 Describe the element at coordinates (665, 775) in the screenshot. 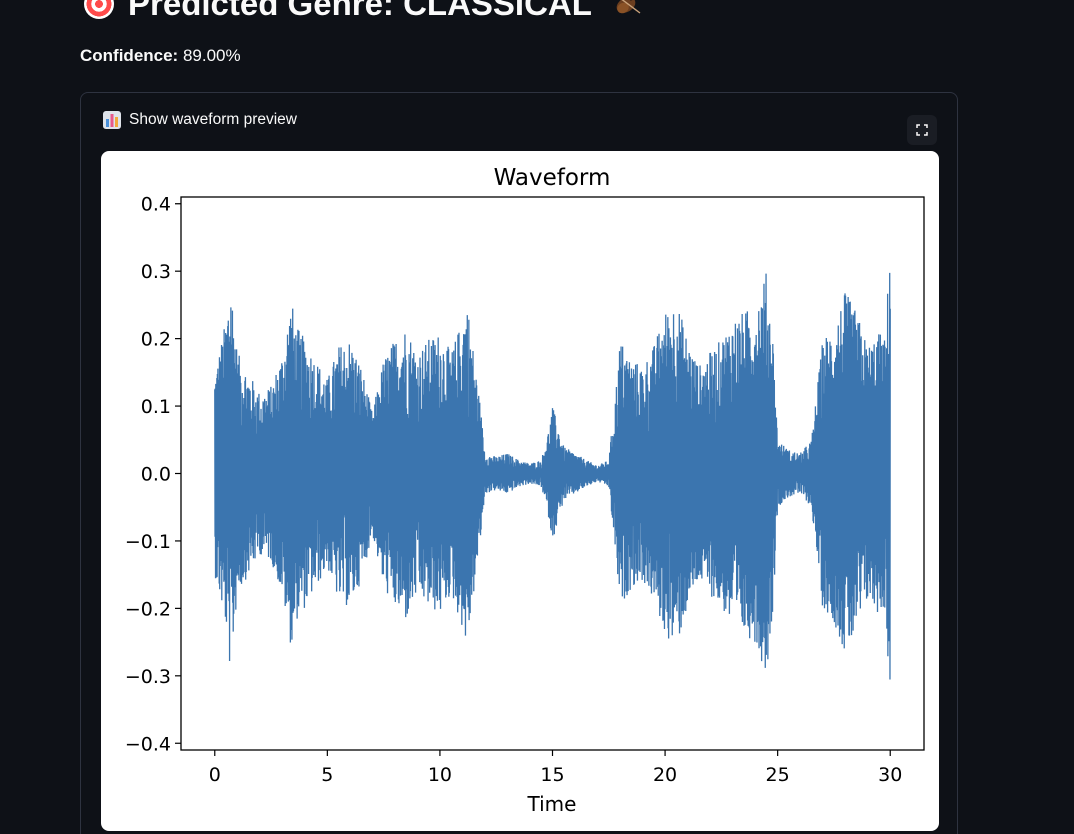

I see `x-tick-label: 20` at that location.